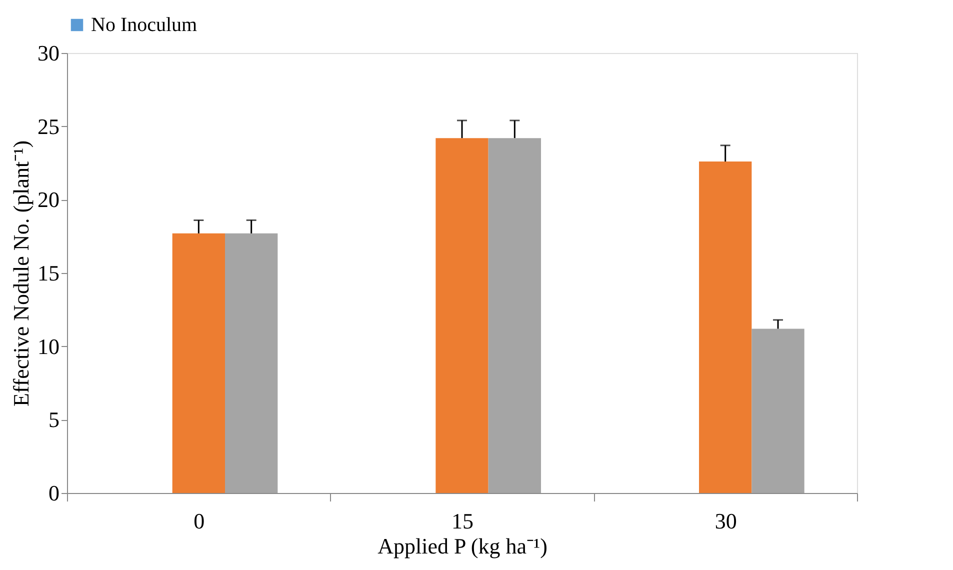  I want to click on y-tick-label: 15, so click(49, 273).